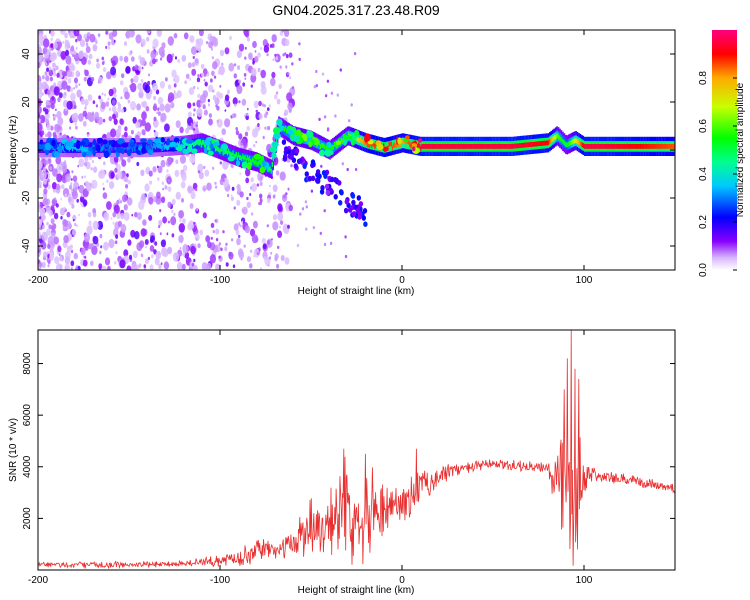 This screenshot has width=750, height=600. I want to click on colorbar-tick-label: 0.4, so click(703, 174).